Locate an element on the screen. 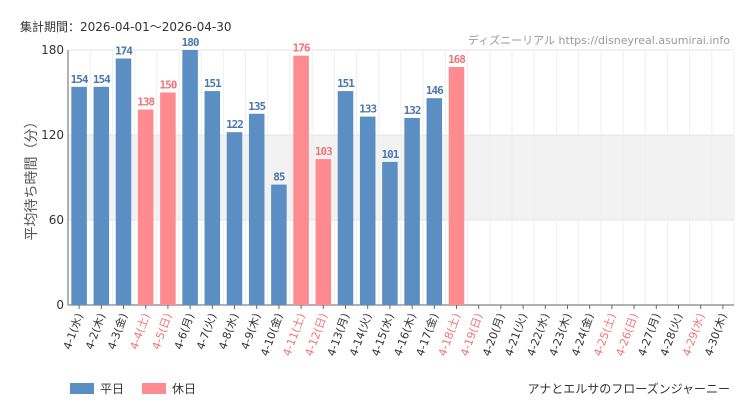  x-tick-label: 4-5(日) is located at coordinates (162, 332).